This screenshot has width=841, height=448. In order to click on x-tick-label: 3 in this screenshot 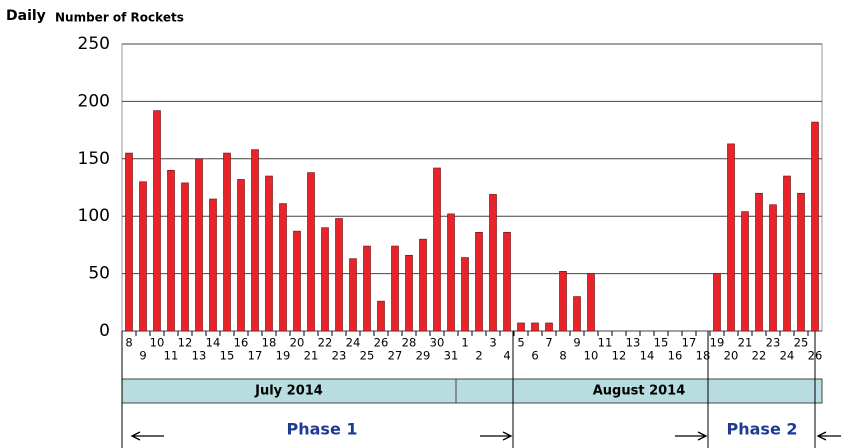, I will do `click(492, 343)`.